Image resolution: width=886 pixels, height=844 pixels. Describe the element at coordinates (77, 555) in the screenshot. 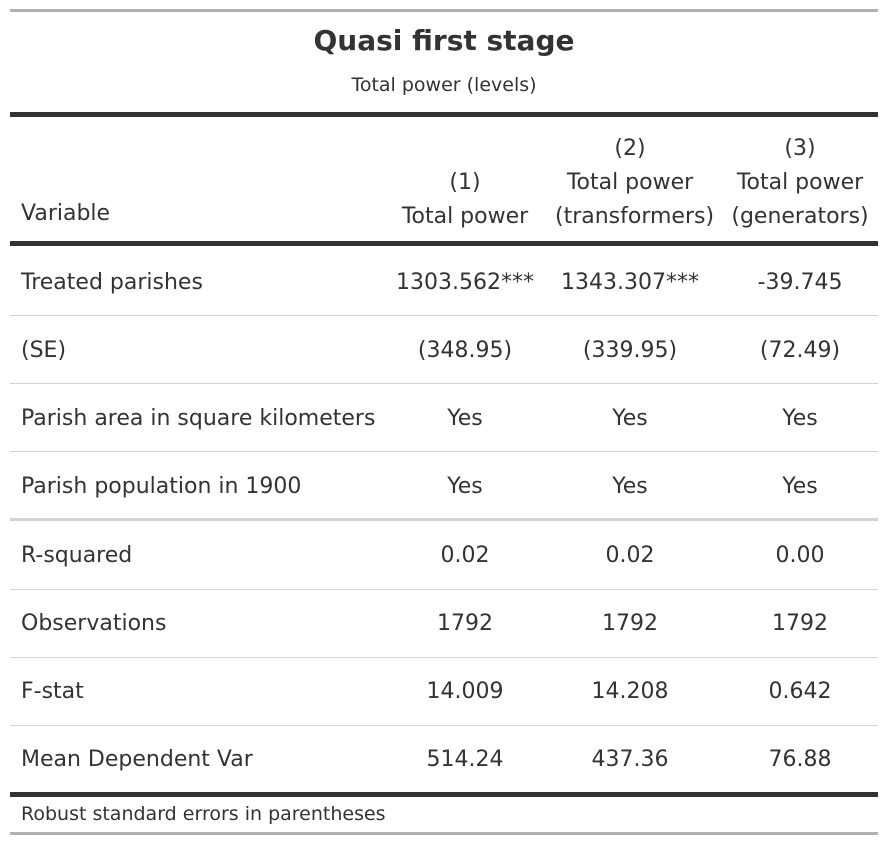

I see `row-label: R-squared` at that location.